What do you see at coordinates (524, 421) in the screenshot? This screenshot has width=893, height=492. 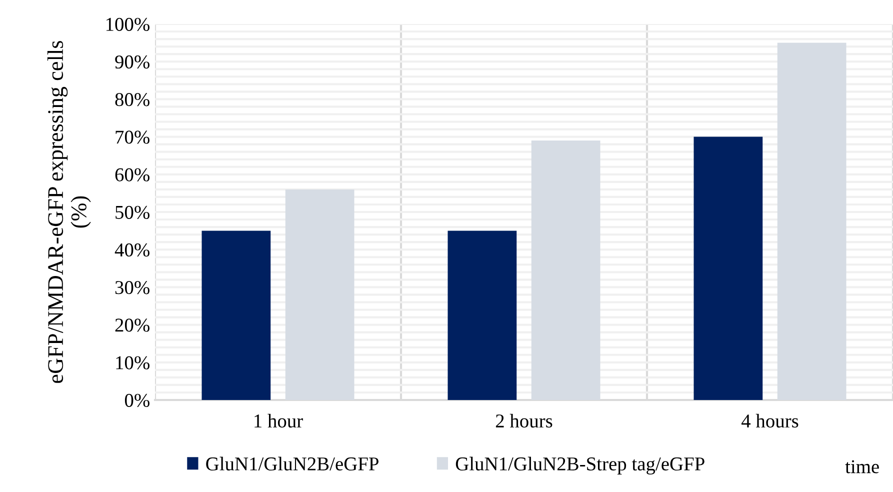 I see `x-tick-label: 2 hours` at bounding box center [524, 421].